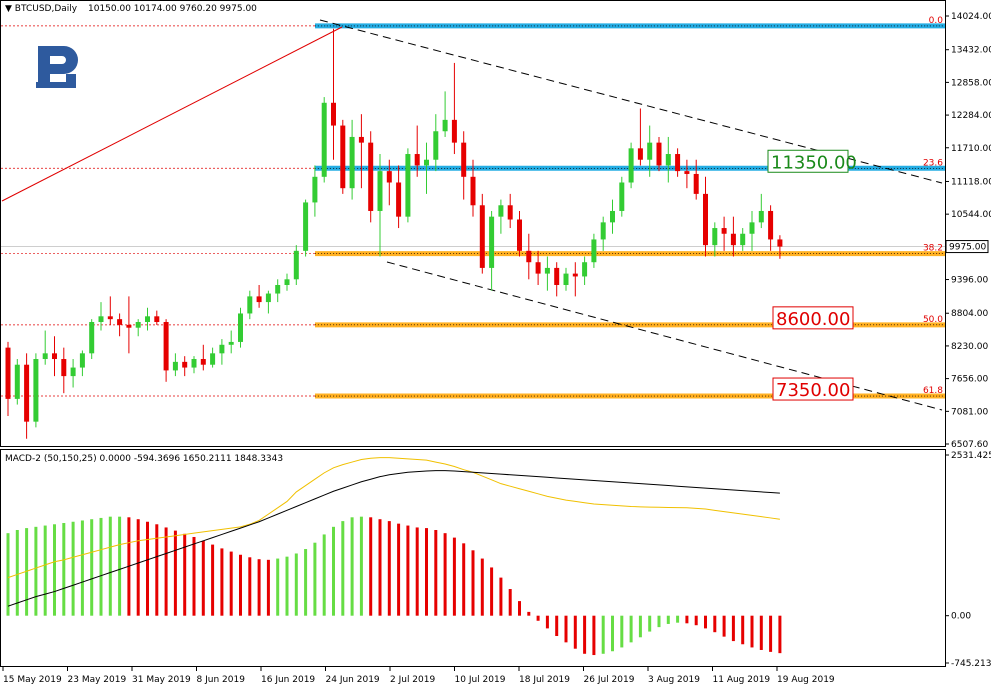 This screenshot has width=991, height=691. Describe the element at coordinates (161, 680) in the screenshot. I see `date-tick-label: 31 May 2019` at that location.